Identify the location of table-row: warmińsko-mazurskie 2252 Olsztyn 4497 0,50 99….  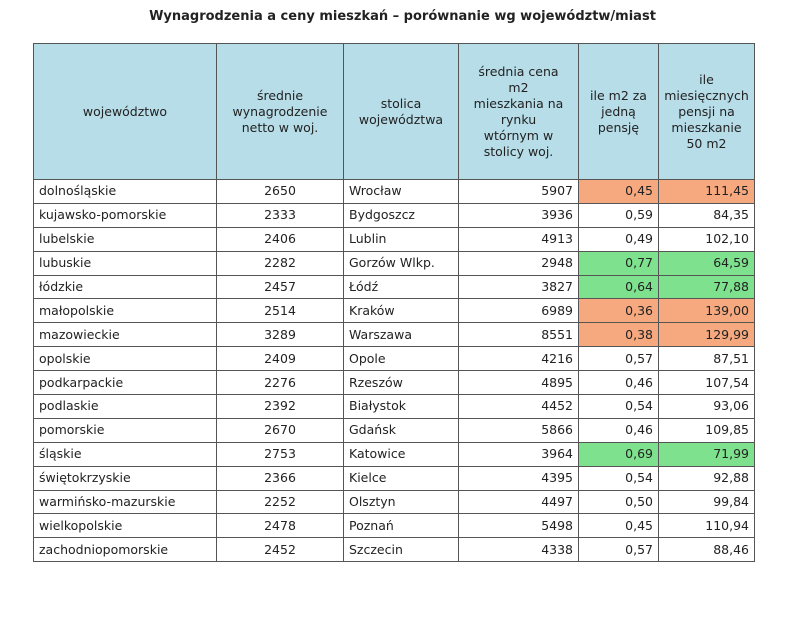
(394, 502).